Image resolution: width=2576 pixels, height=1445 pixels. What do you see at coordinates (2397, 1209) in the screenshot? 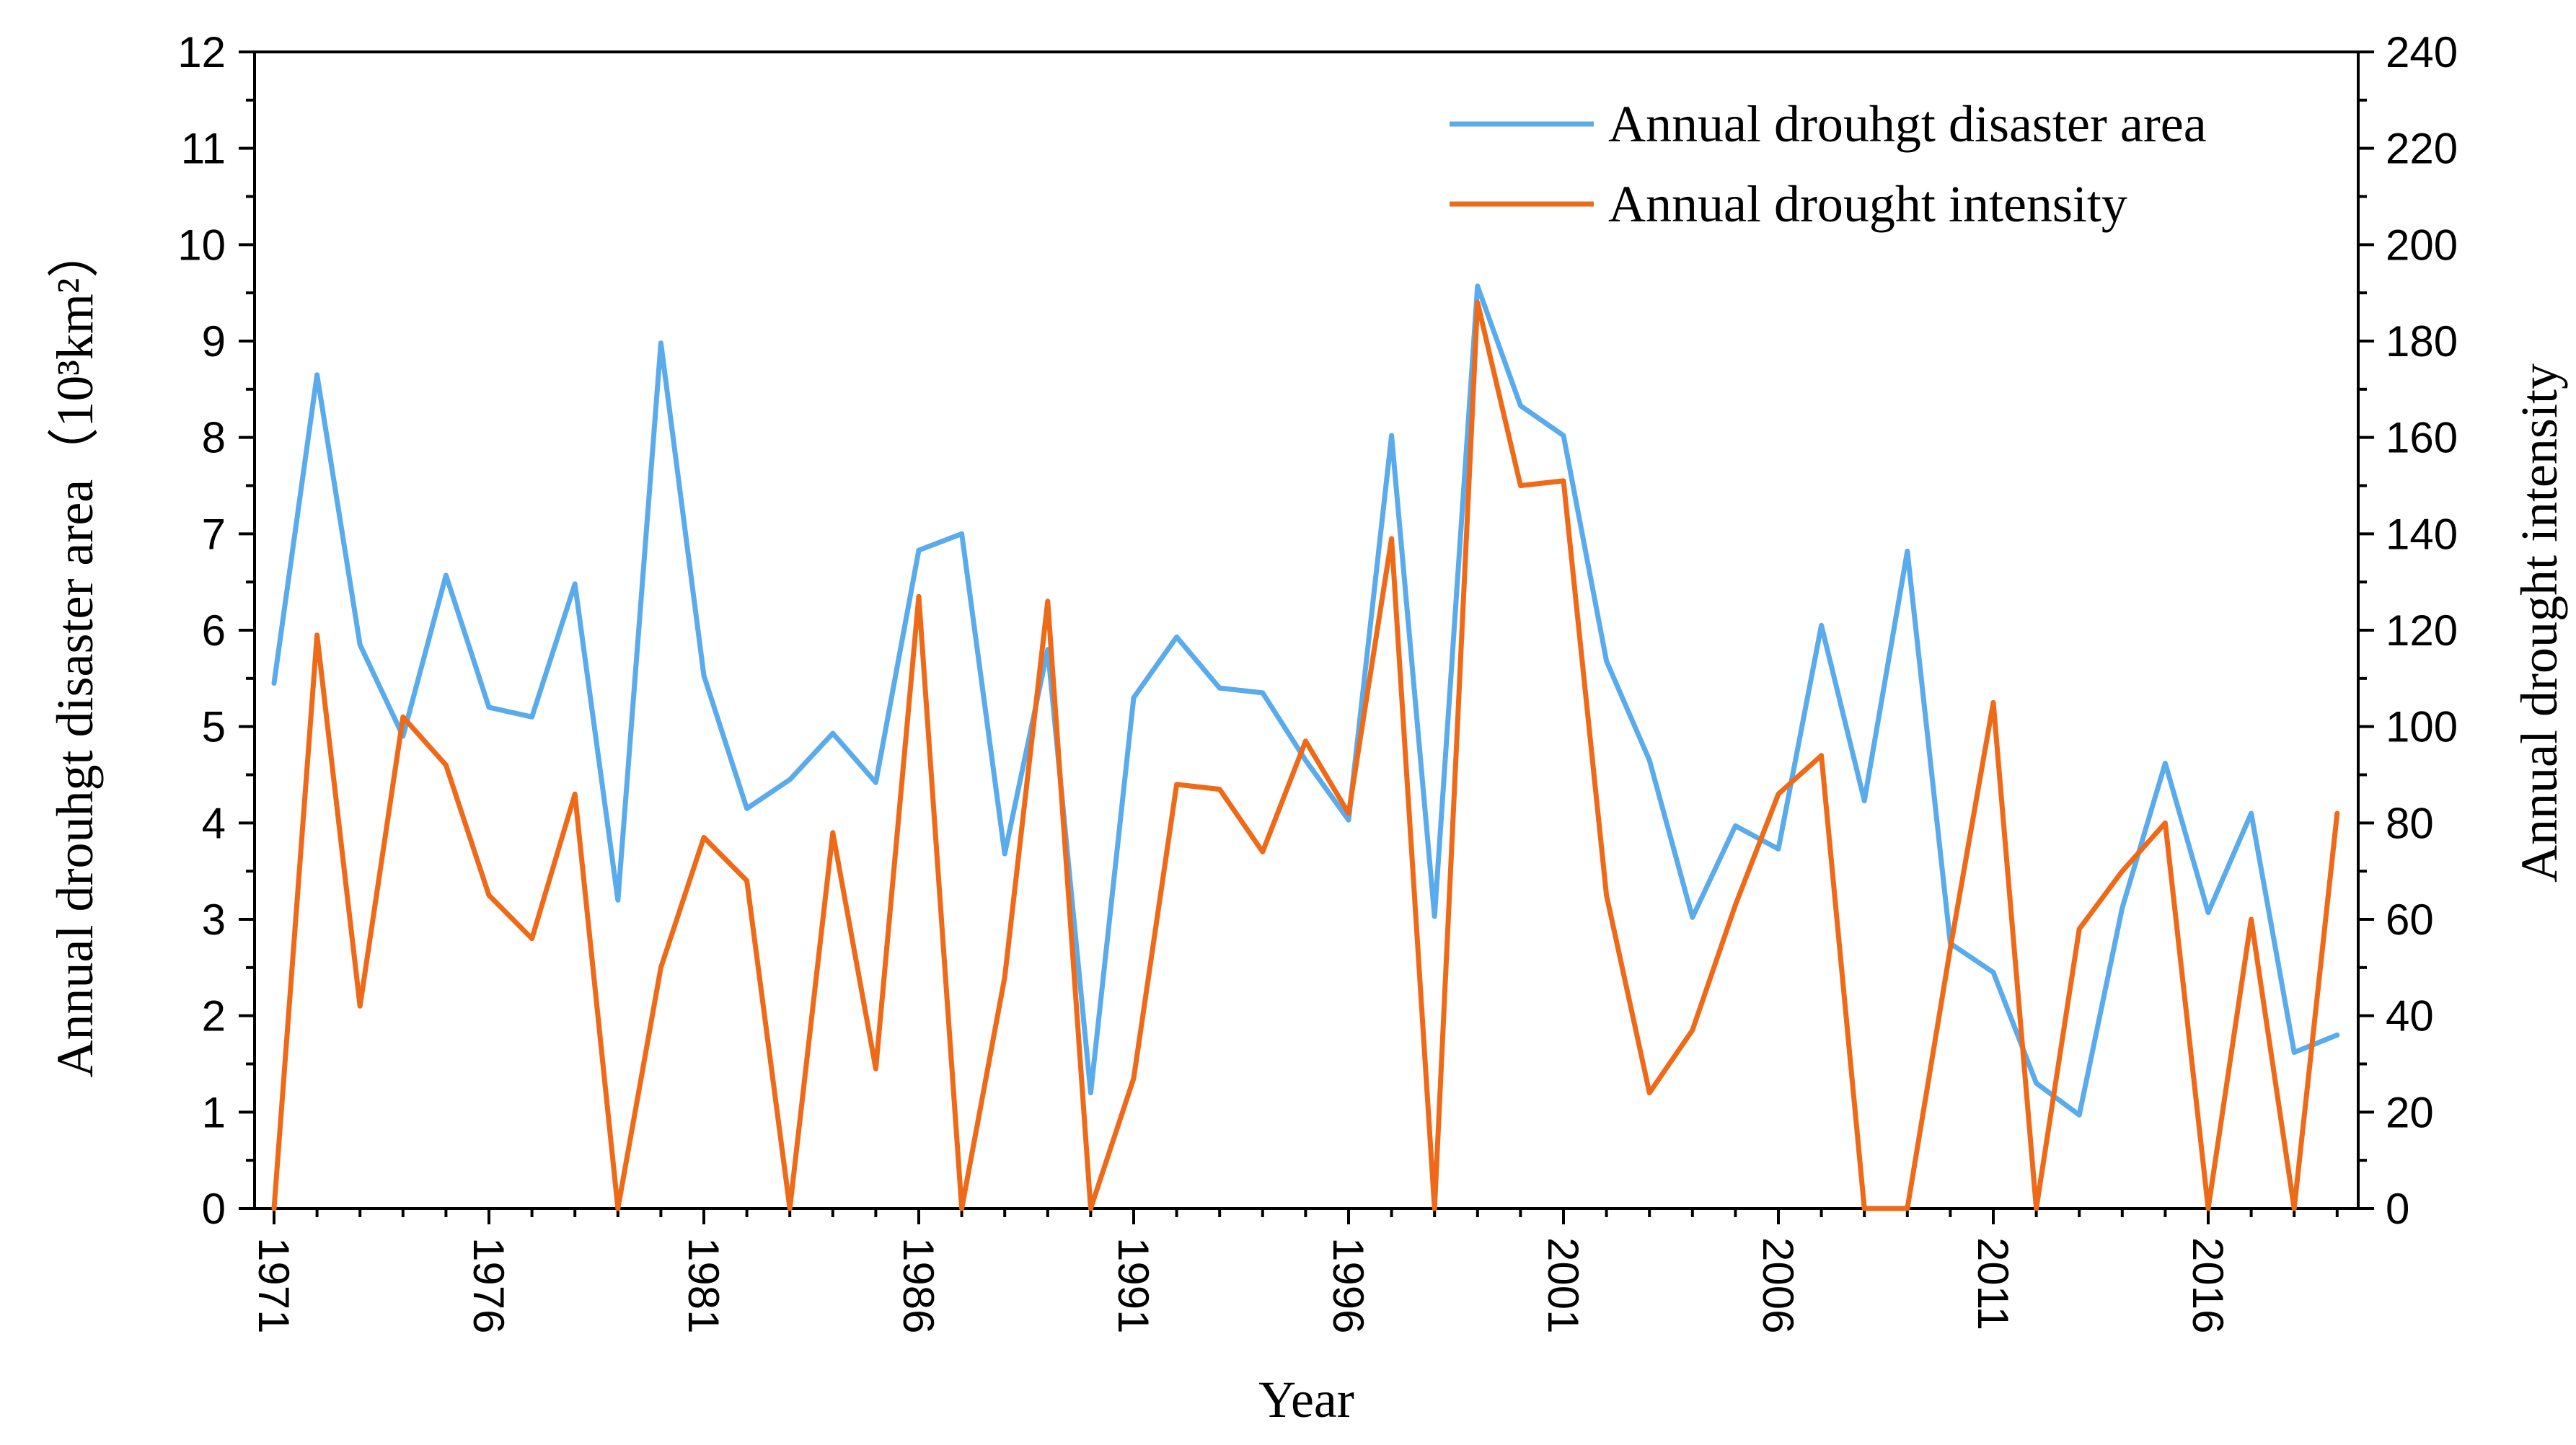
I see `y-right-tick-label: 0` at bounding box center [2397, 1209].